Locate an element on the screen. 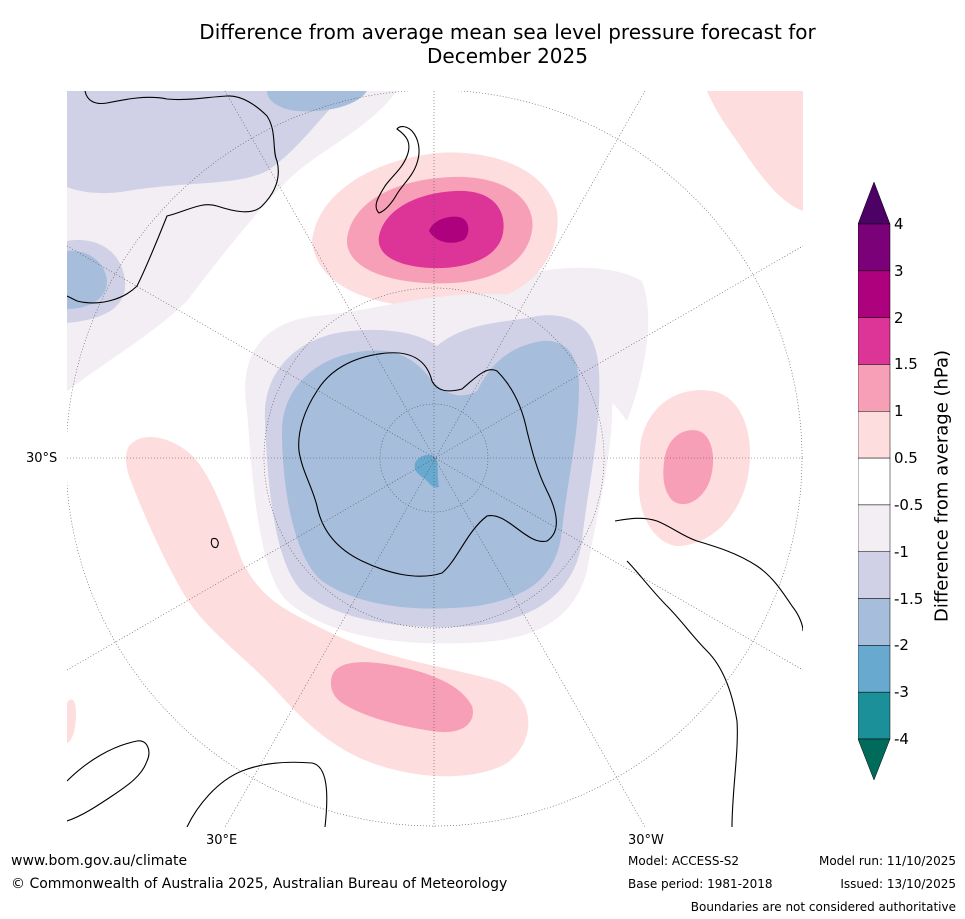 The width and height of the screenshot is (965, 919). colorbar-under-arrow is located at coordinates (874, 759).